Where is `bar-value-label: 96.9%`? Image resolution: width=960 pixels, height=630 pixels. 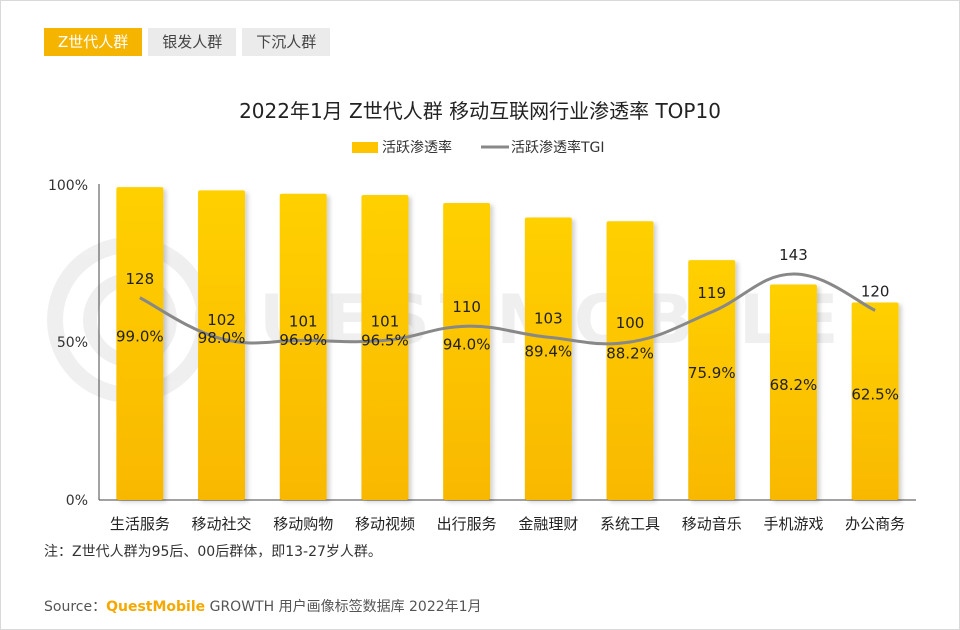
bar-value-label: 96.9% is located at coordinates (303, 340).